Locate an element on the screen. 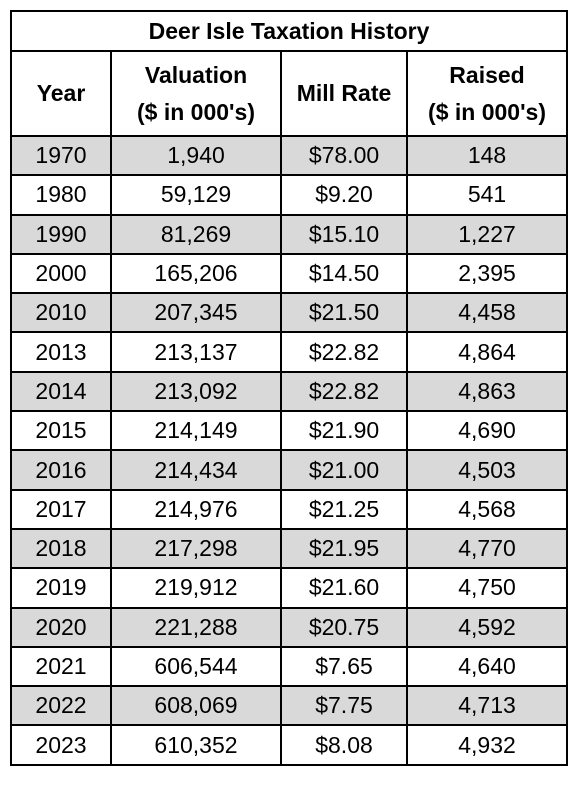  cell-mill-rate: $9.20 is located at coordinates (344, 195).